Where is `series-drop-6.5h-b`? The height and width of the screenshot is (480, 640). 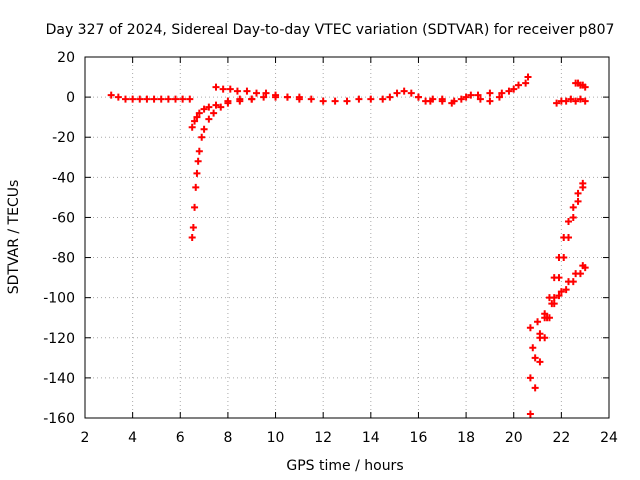
series-drop-6.5h-b is located at coordinates (228, 112).